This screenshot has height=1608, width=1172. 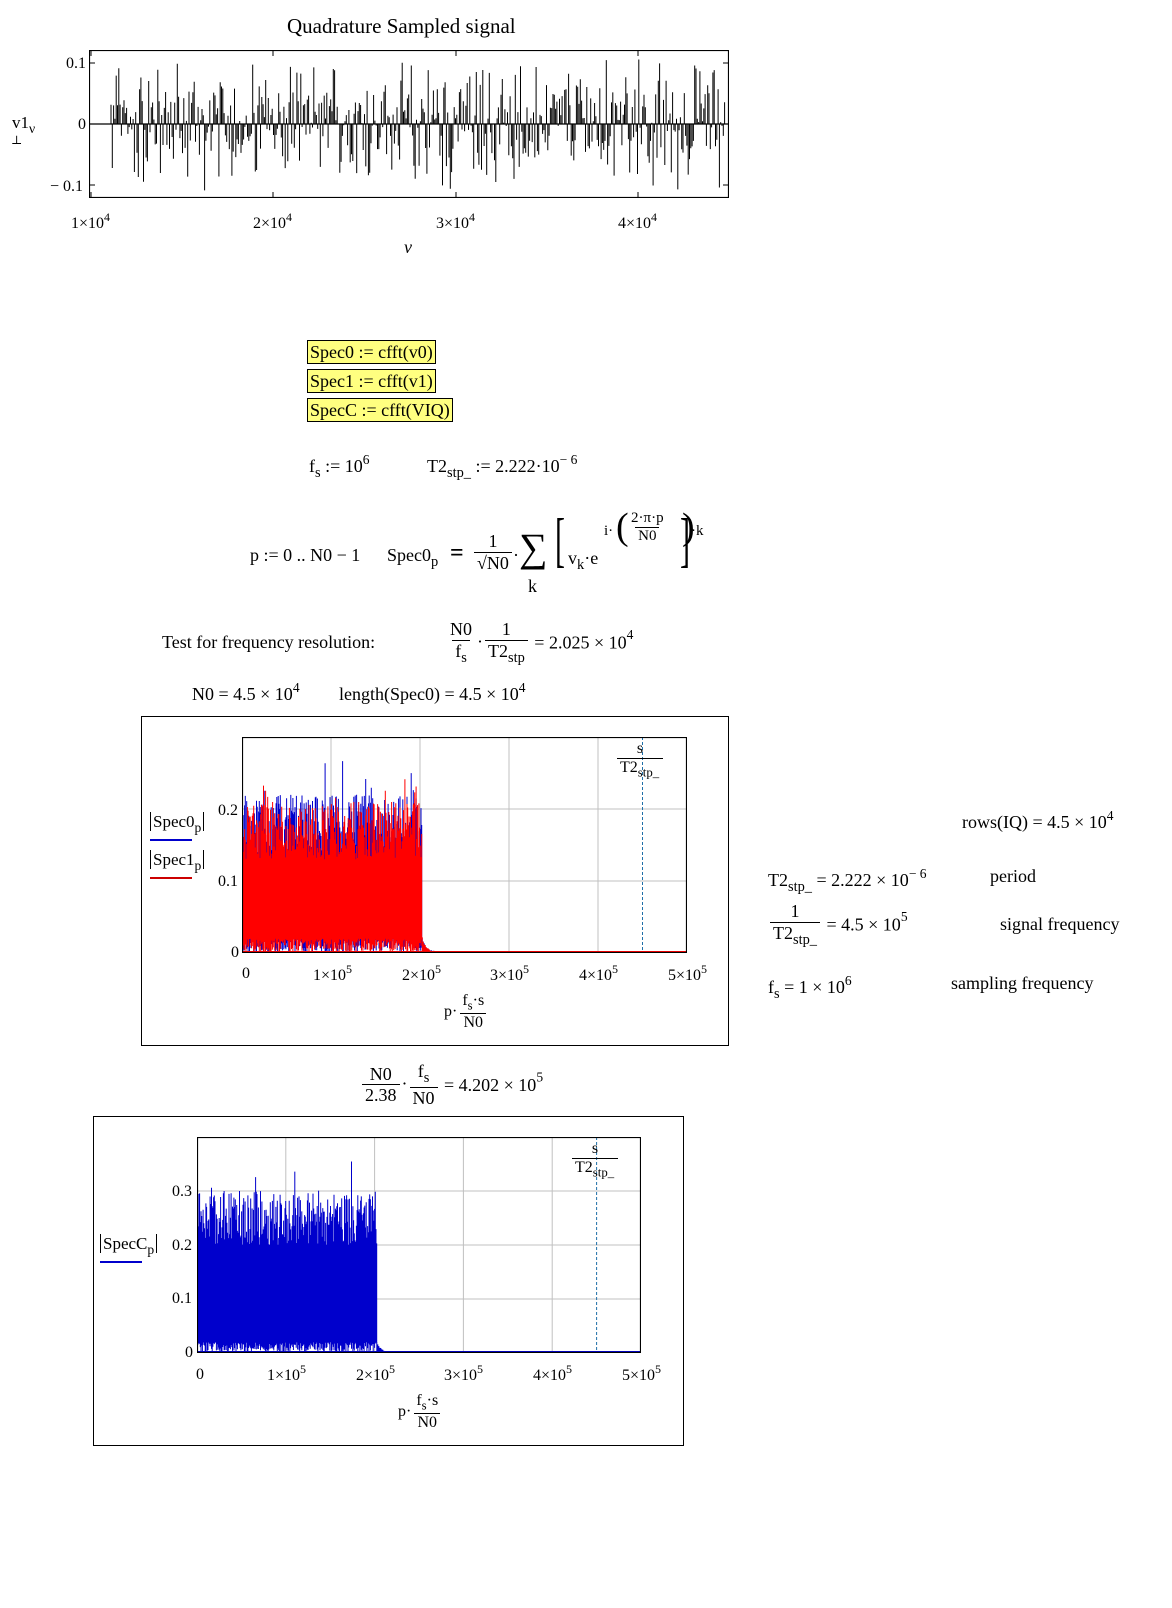 What do you see at coordinates (269, 642) in the screenshot?
I see `resolution-test-label: Test for frequency resolution:` at bounding box center [269, 642].